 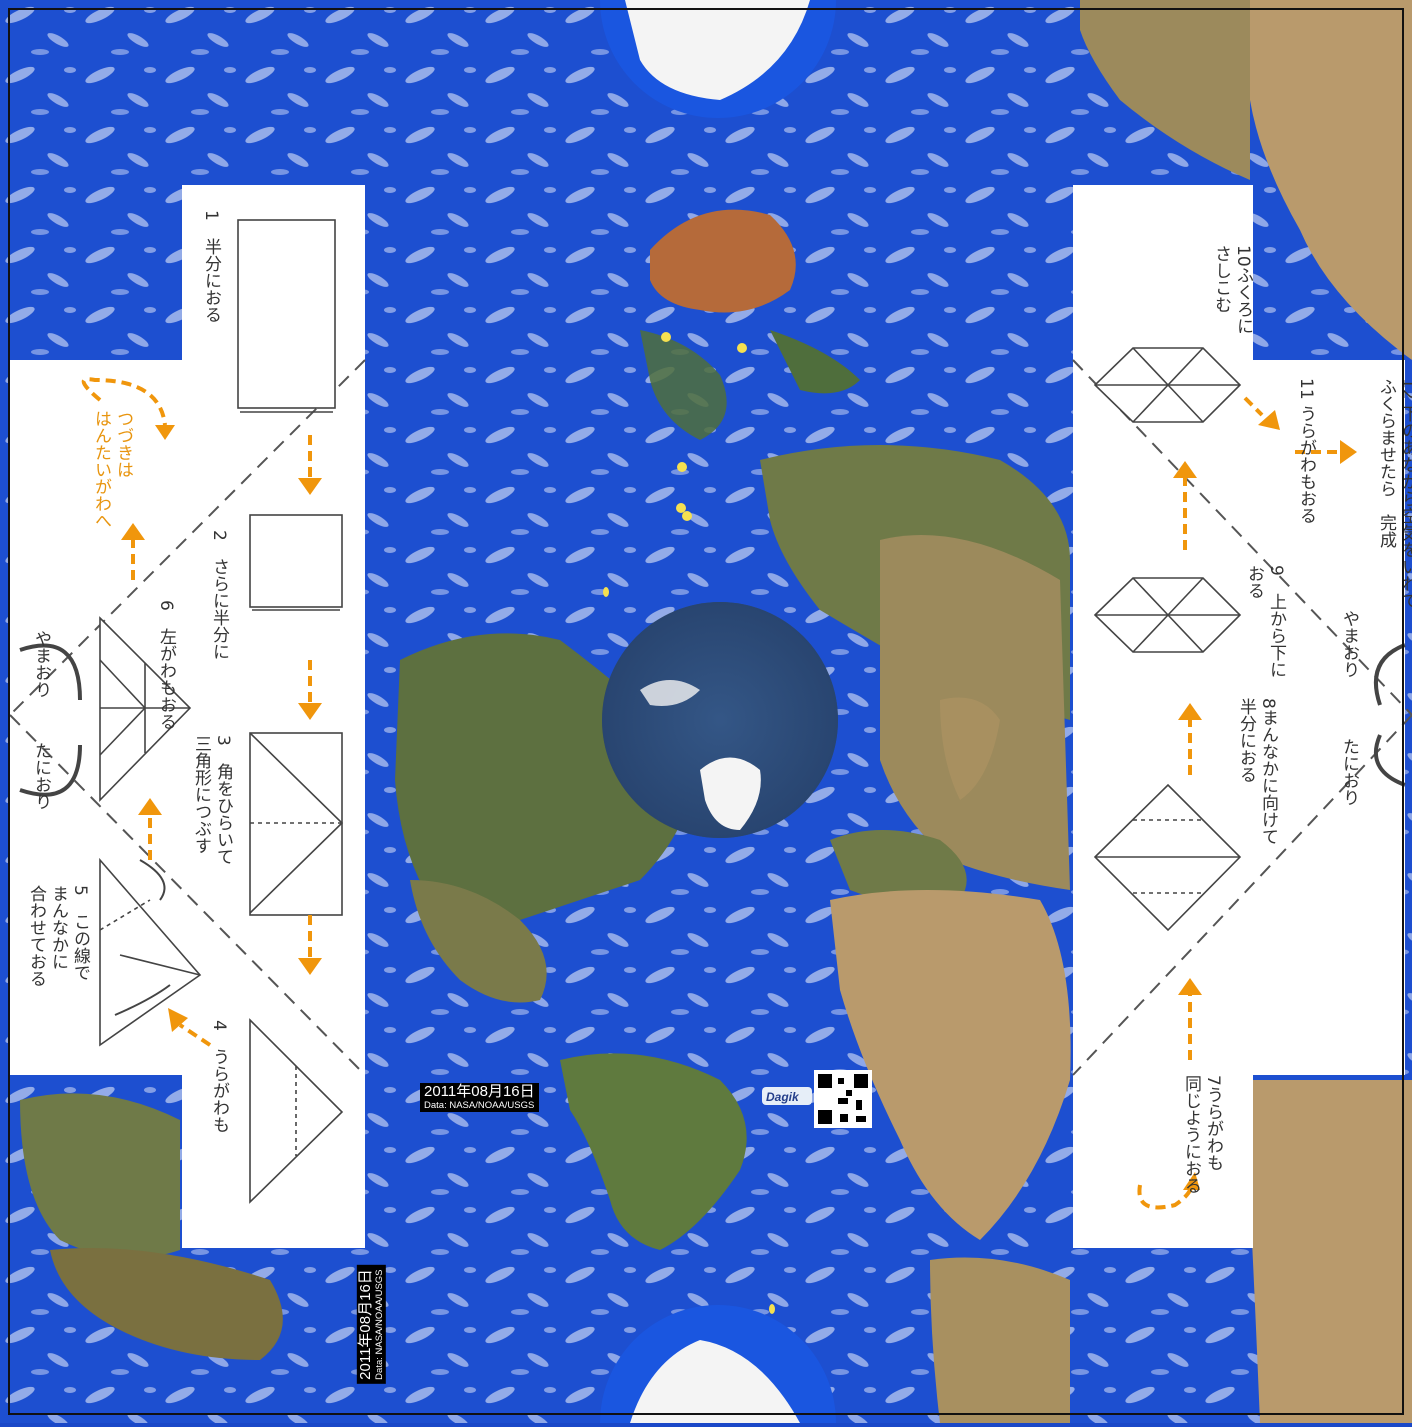 I want to click on taniori-text: たにおり, so click(x=41, y=776).